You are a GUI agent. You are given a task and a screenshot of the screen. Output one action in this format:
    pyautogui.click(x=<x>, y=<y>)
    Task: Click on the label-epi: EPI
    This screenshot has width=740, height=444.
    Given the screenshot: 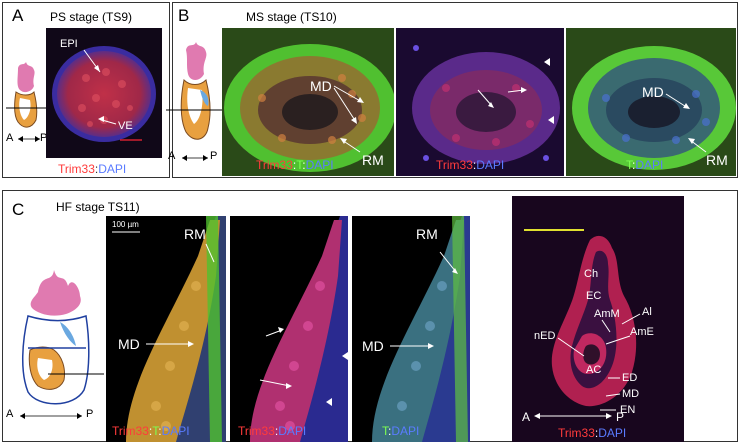 What is the action you would take?
    pyautogui.click(x=69, y=44)
    